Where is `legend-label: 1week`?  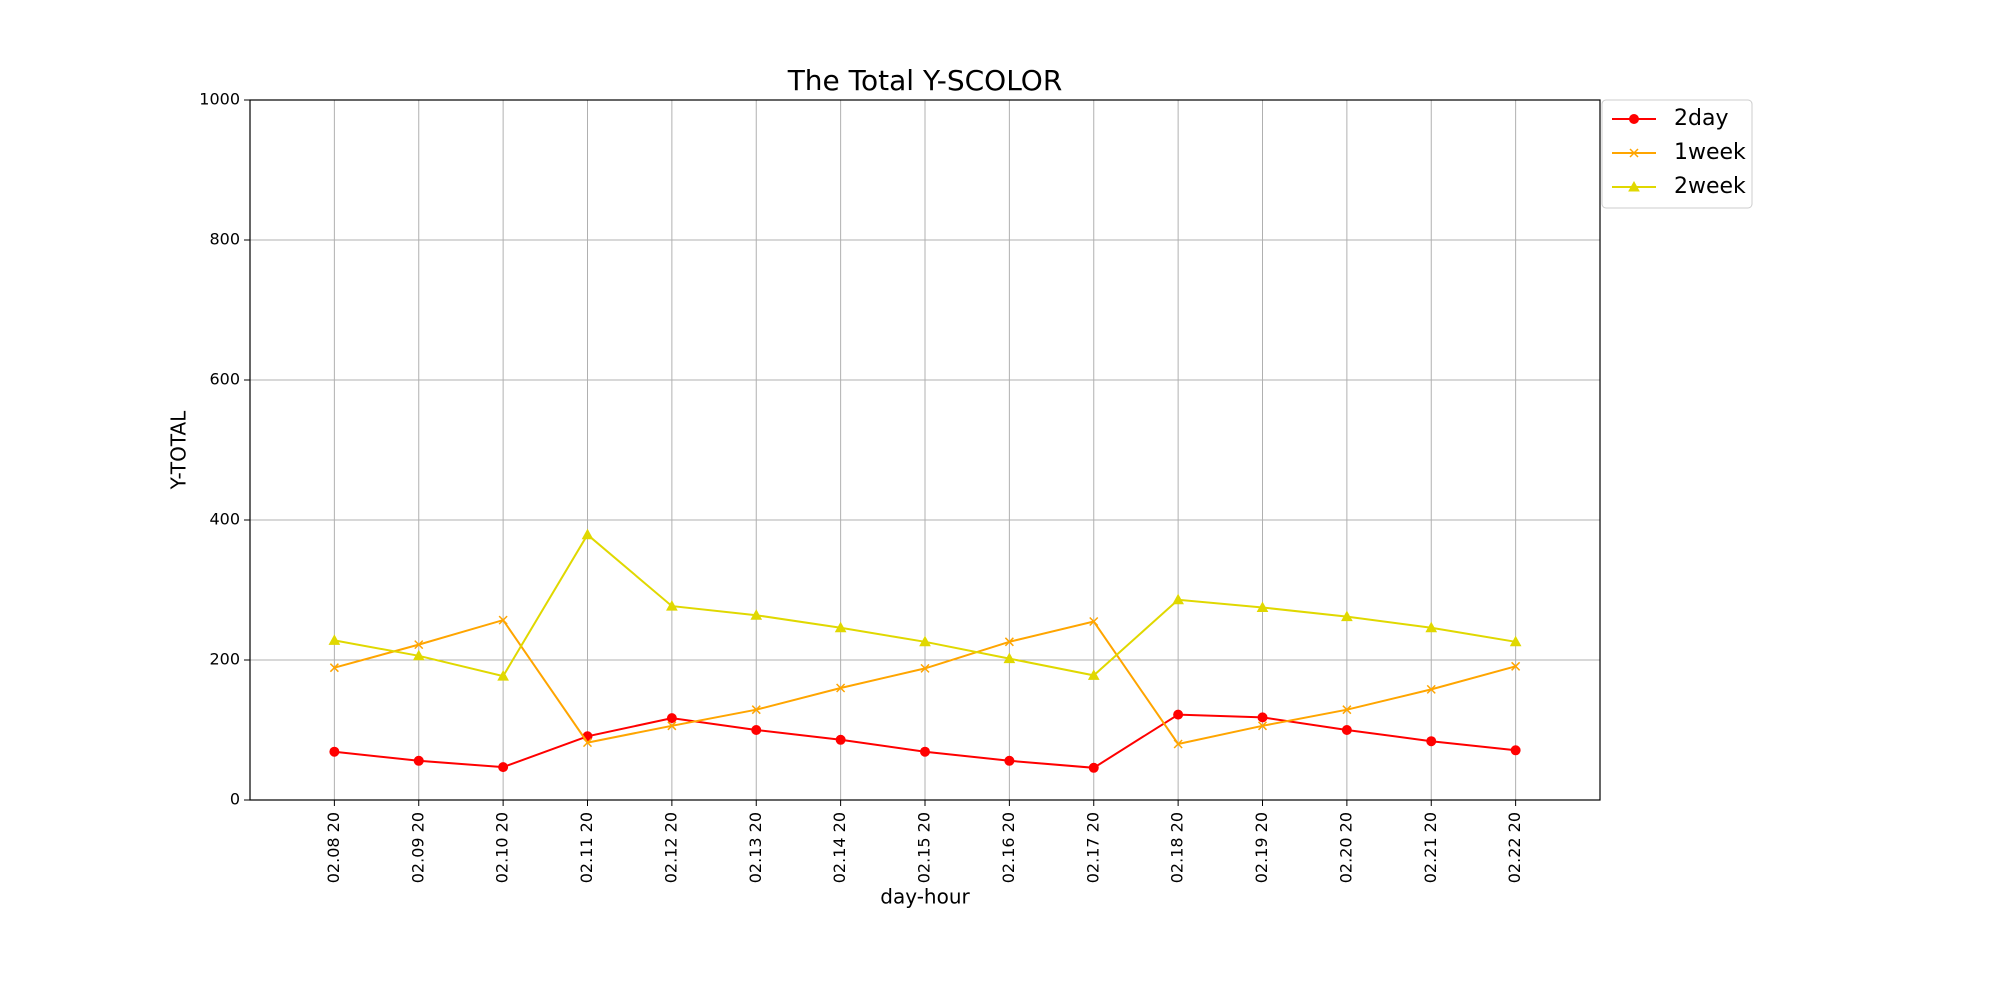
legend-label: 1week is located at coordinates (1710, 152).